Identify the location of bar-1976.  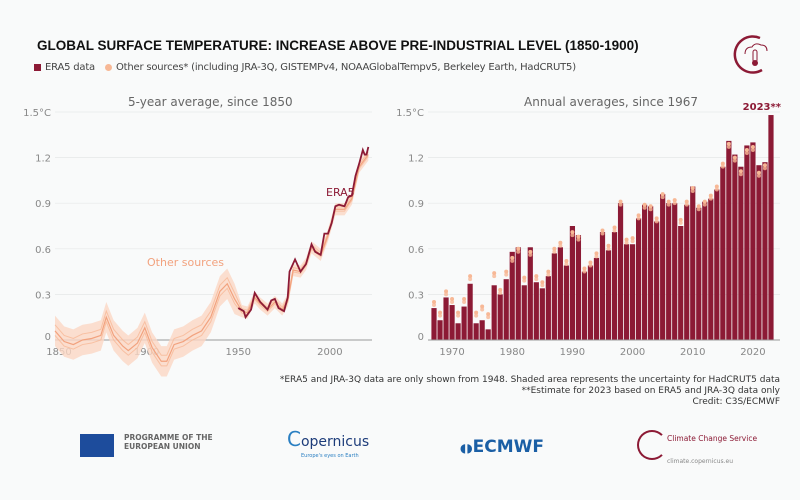
(488, 334).